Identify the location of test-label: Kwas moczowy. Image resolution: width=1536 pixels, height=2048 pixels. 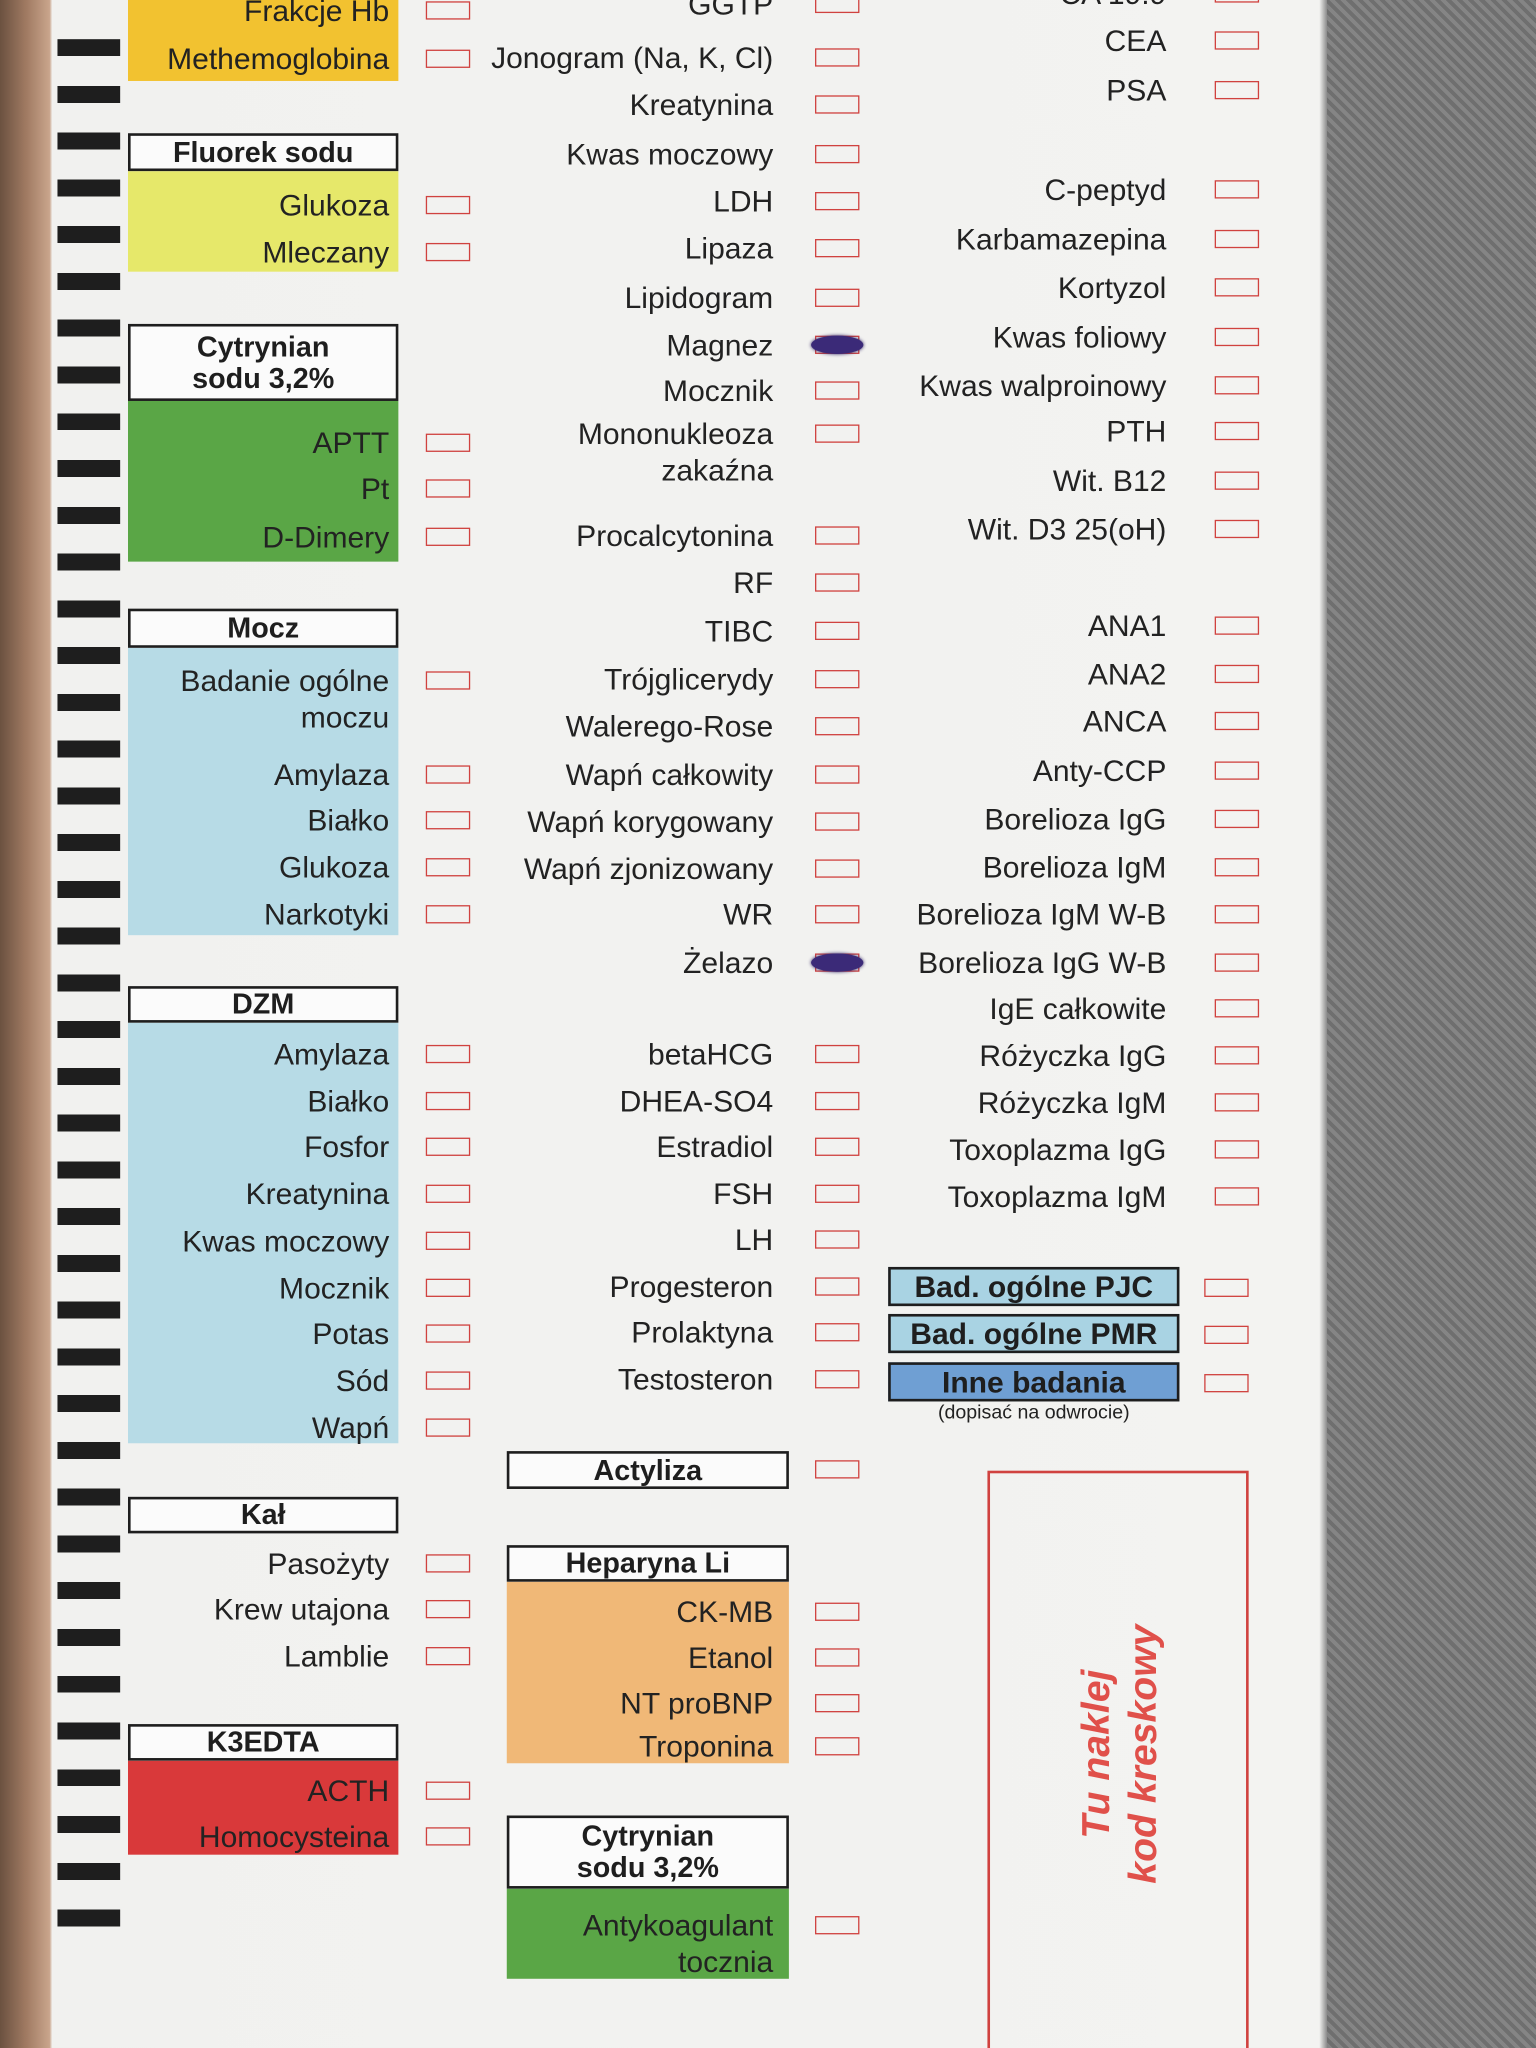
(670, 154).